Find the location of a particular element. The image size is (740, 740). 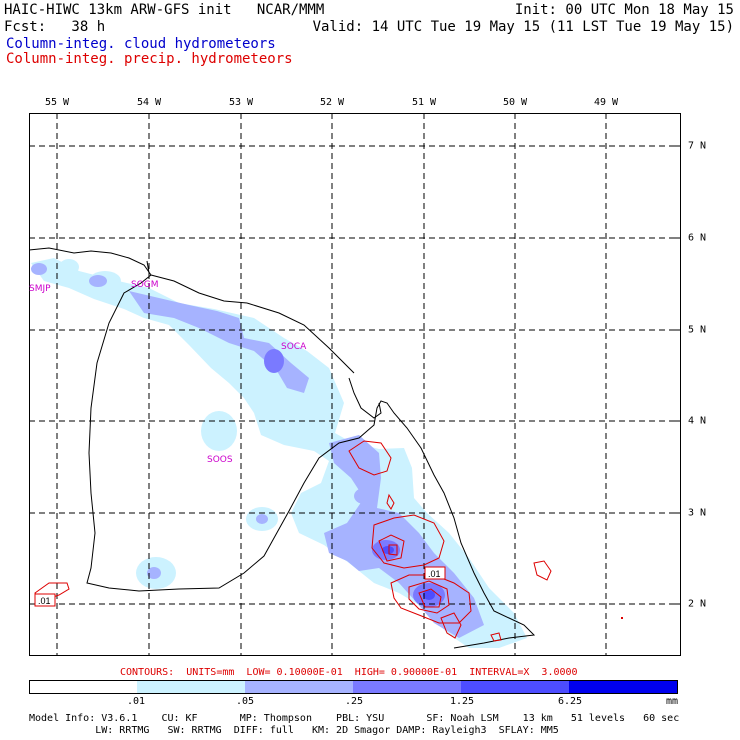

product-title: HAIC-HIWC 13km ARW-GFS init NCAR/MMM is located at coordinates (164, 10).